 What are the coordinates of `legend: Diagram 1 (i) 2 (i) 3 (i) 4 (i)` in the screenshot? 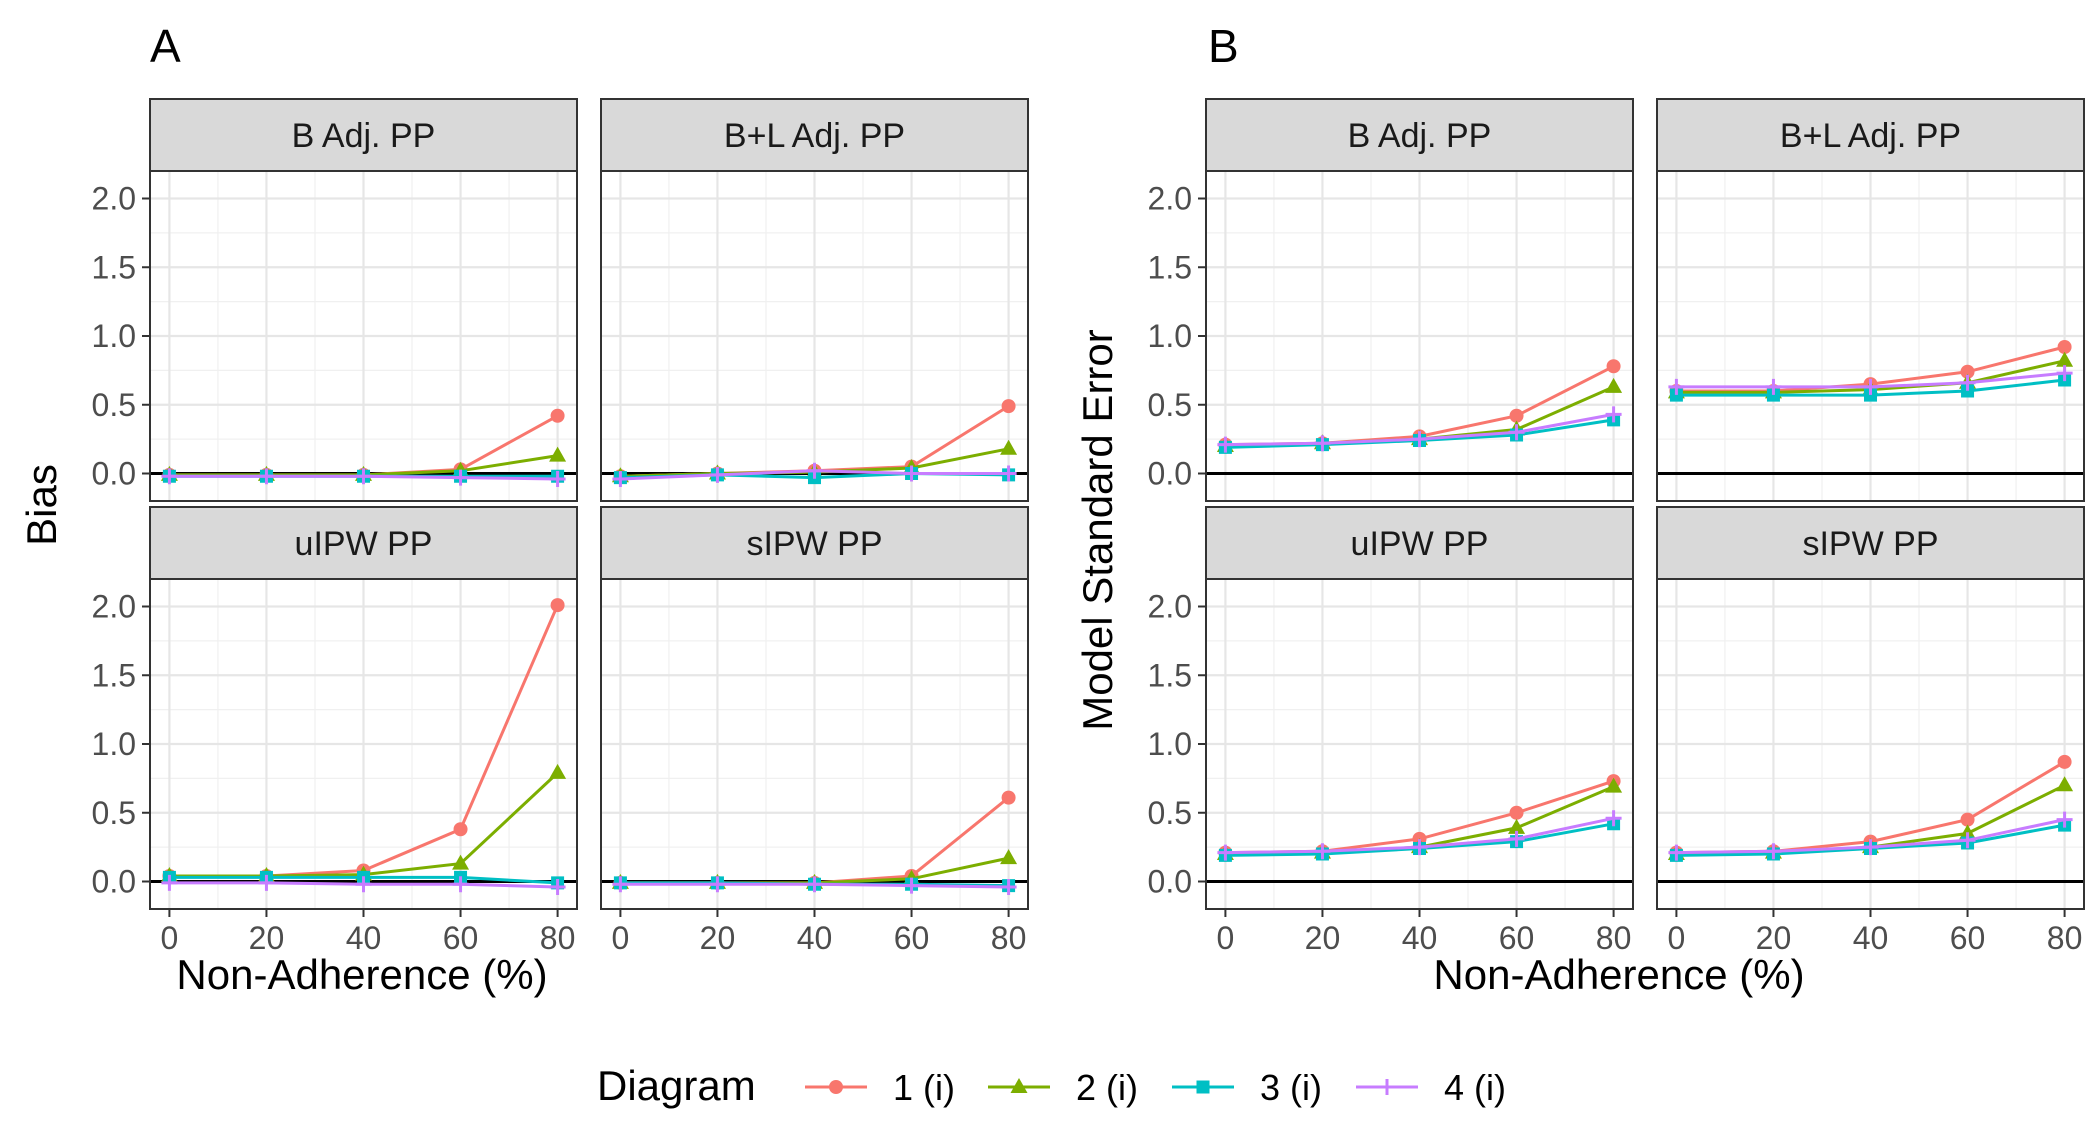 It's located at (1051, 1085).